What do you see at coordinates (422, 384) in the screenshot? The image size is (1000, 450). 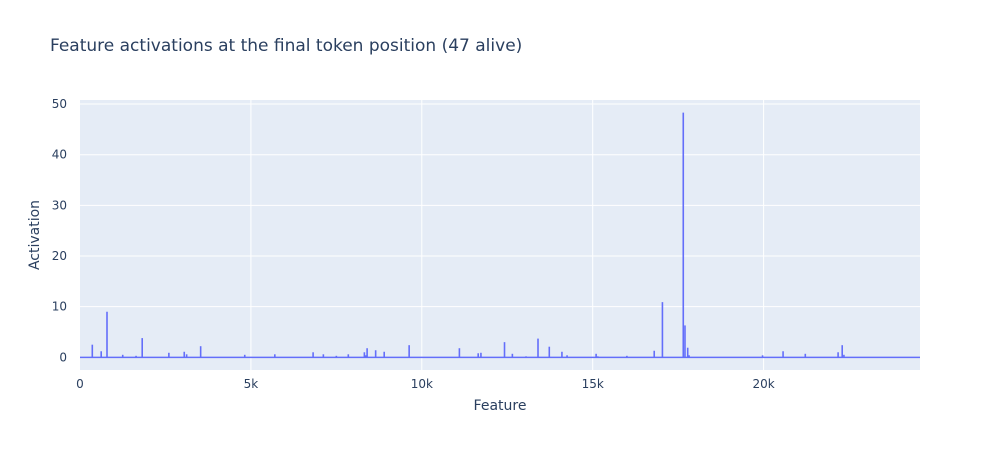 I see `x-tick-label: 10k` at bounding box center [422, 384].